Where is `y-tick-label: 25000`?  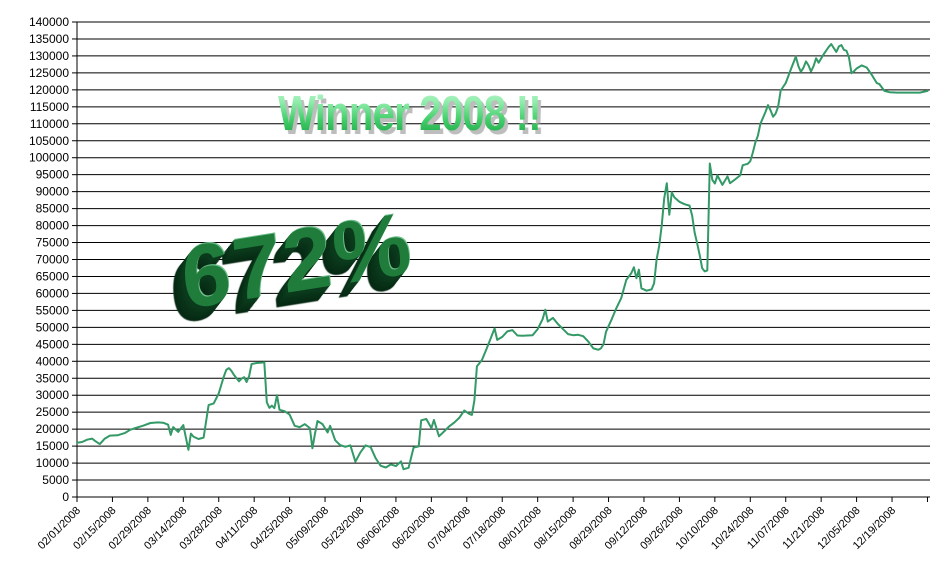
y-tick-label: 25000 is located at coordinates (53, 412).